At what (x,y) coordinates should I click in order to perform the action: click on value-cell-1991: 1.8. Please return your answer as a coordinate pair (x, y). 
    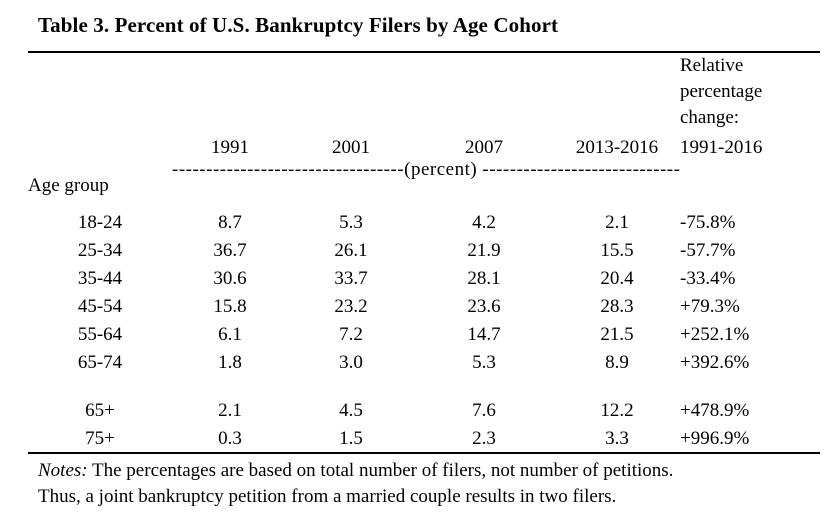
    Looking at the image, I should click on (230, 362).